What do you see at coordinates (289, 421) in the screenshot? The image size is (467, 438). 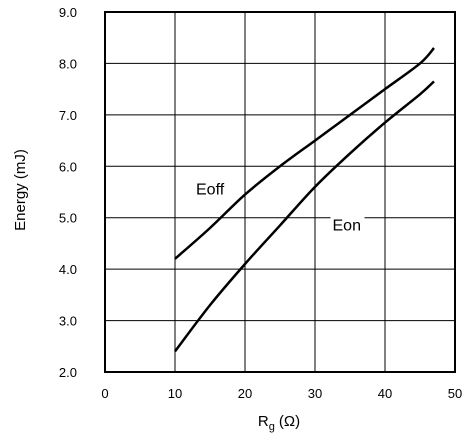 I see `x-axis-label-unit: (Ω)` at bounding box center [289, 421].